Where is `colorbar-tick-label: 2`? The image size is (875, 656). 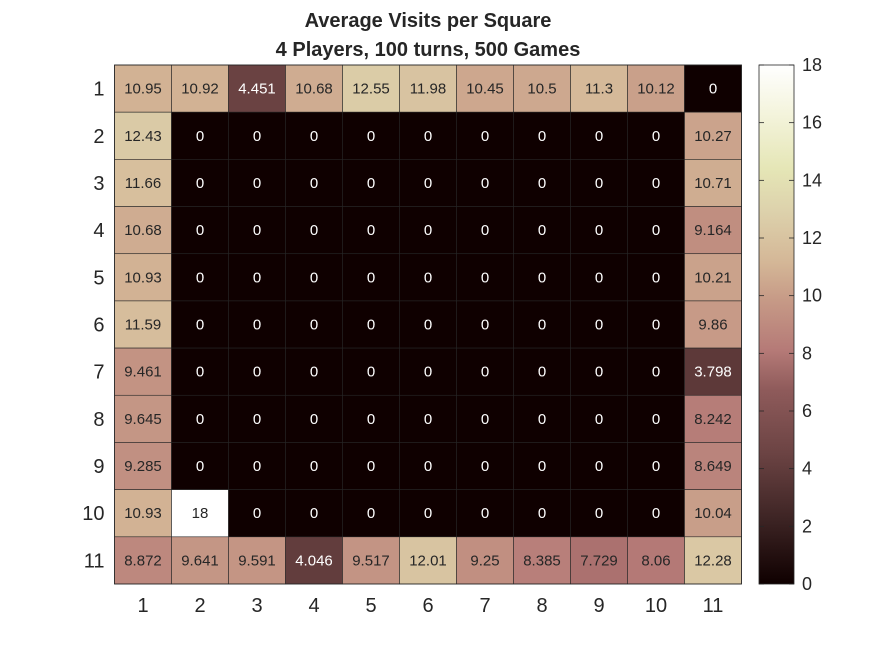 colorbar-tick-label: 2 is located at coordinates (807, 526).